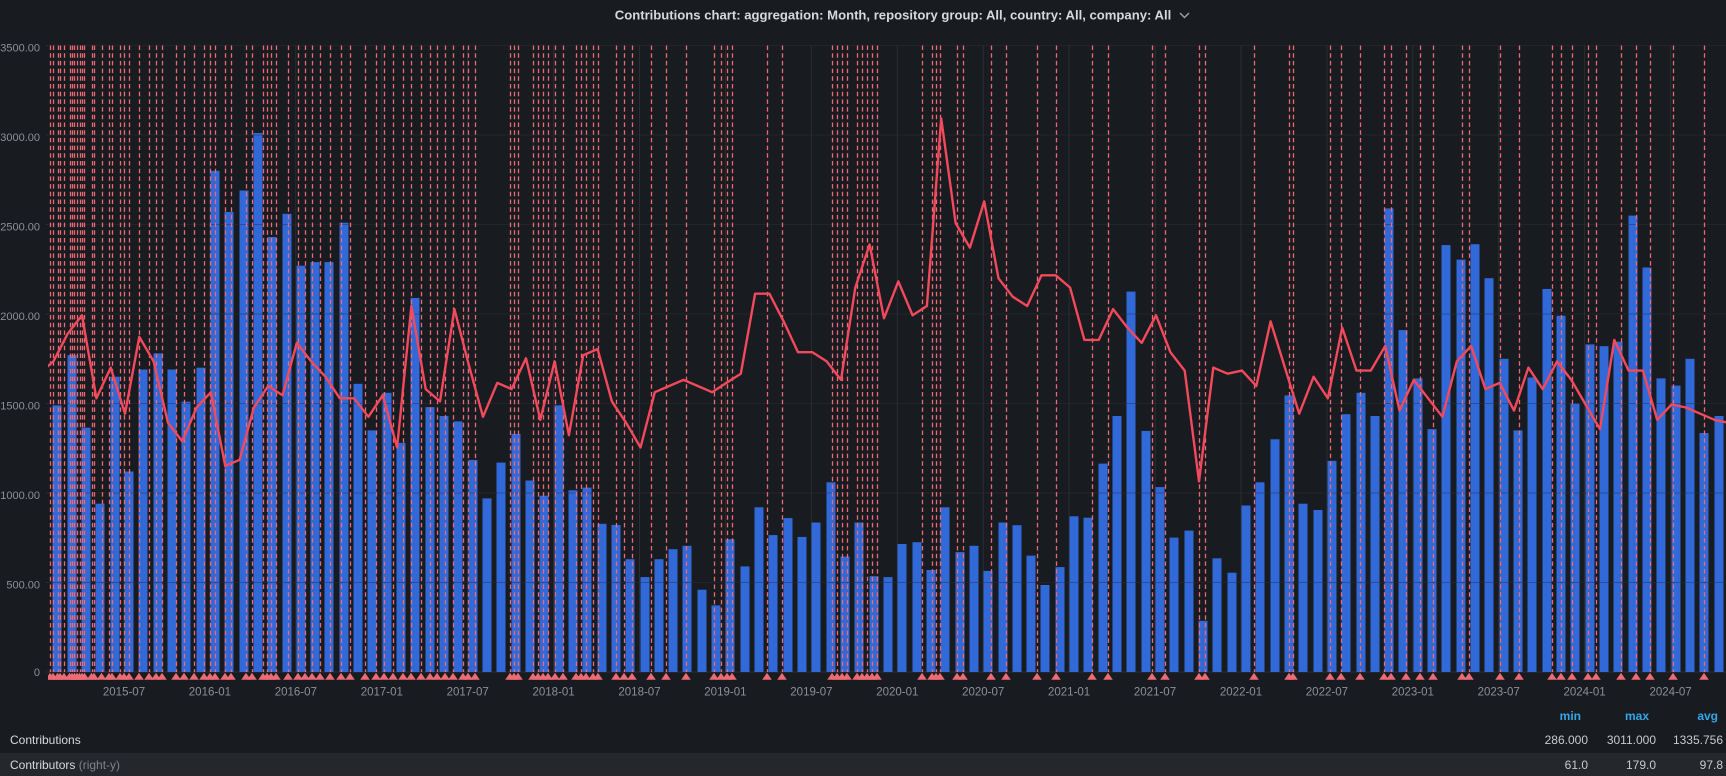  Describe the element at coordinates (725, 693) in the screenshot. I see `svg-text: 2019-01` at that location.